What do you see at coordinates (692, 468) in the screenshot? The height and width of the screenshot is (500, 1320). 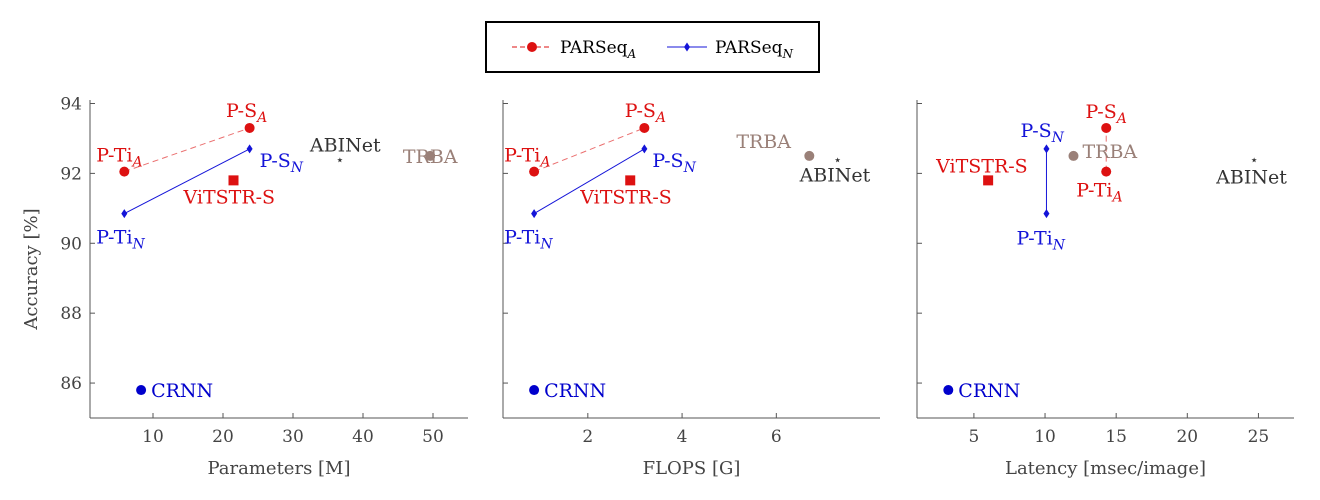 I see `x-axis-label: FLOPS [G]` at bounding box center [692, 468].